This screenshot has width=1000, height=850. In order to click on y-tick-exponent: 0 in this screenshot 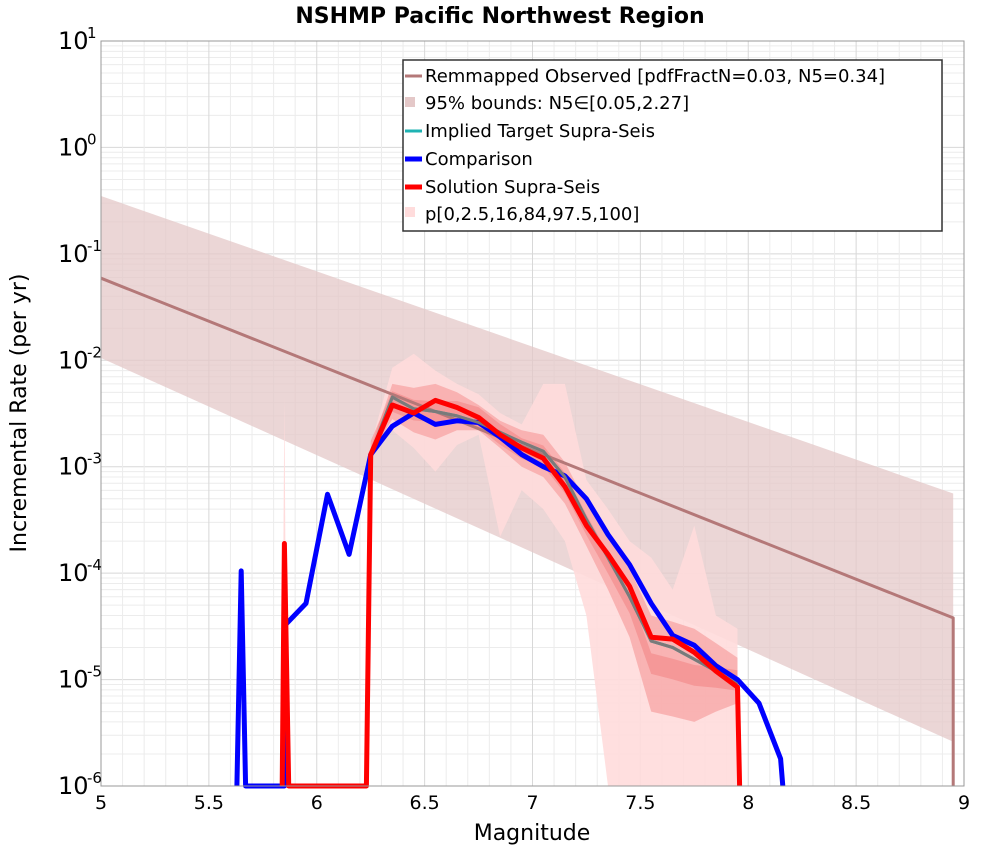, I will do `click(92, 139)`.